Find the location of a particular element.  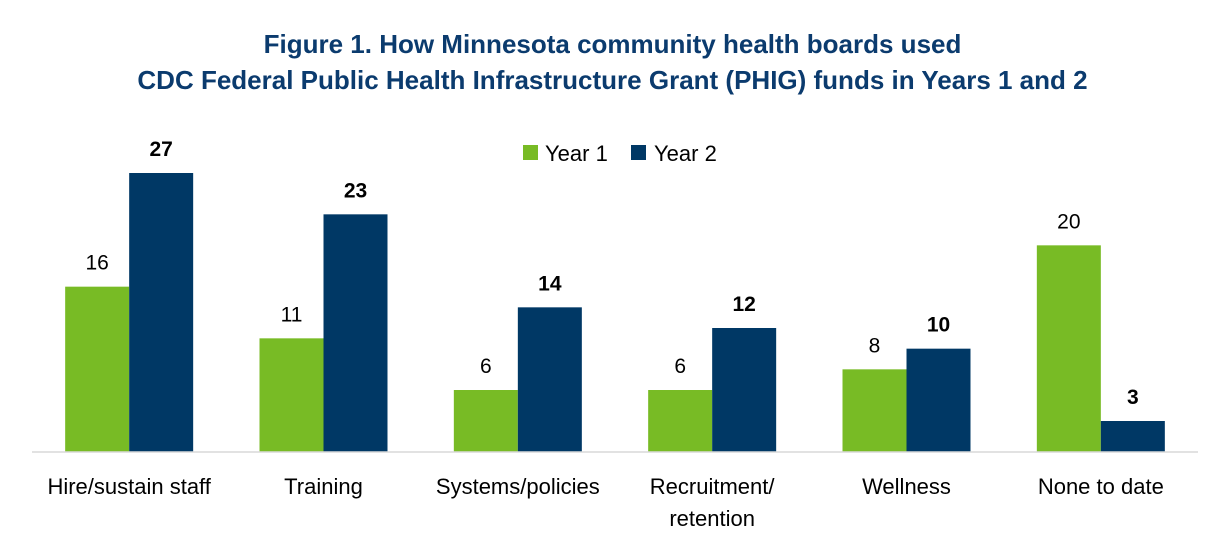

chart-legend: Year 1 Year 2 is located at coordinates (620, 153).